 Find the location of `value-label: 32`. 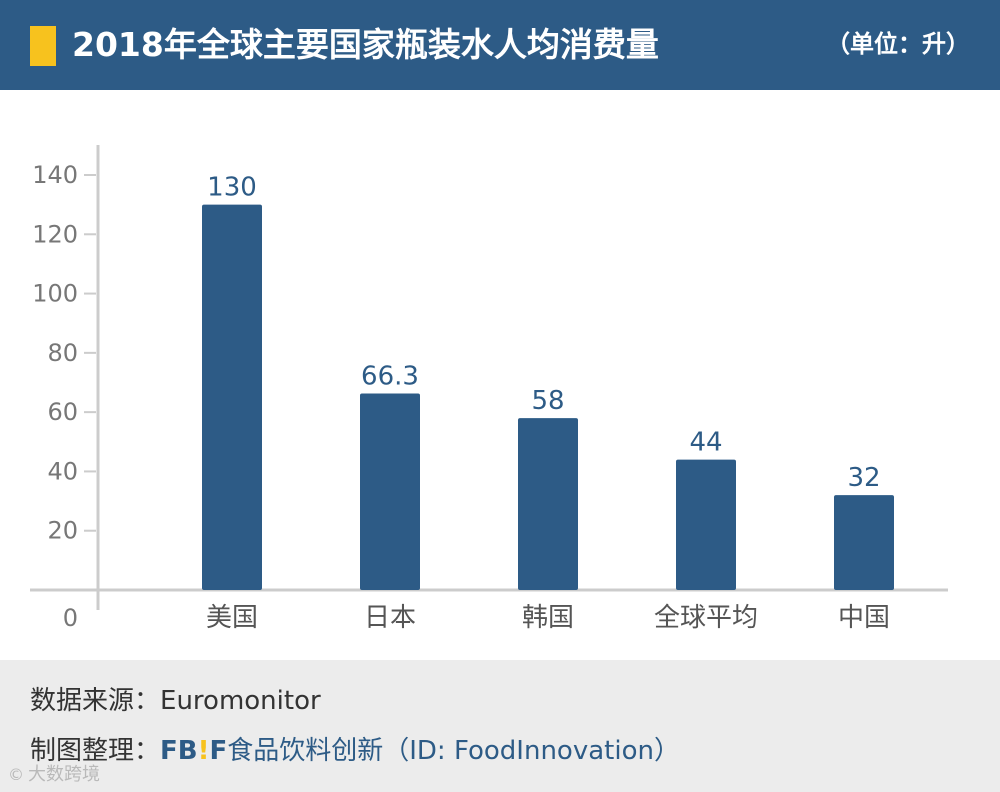

value-label: 32 is located at coordinates (863, 478).